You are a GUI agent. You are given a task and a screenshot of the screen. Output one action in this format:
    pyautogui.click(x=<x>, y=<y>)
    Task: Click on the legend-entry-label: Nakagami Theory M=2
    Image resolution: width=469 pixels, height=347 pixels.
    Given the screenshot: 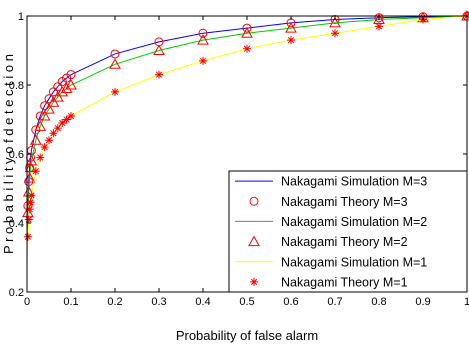 What is the action you would take?
    pyautogui.click(x=344, y=242)
    